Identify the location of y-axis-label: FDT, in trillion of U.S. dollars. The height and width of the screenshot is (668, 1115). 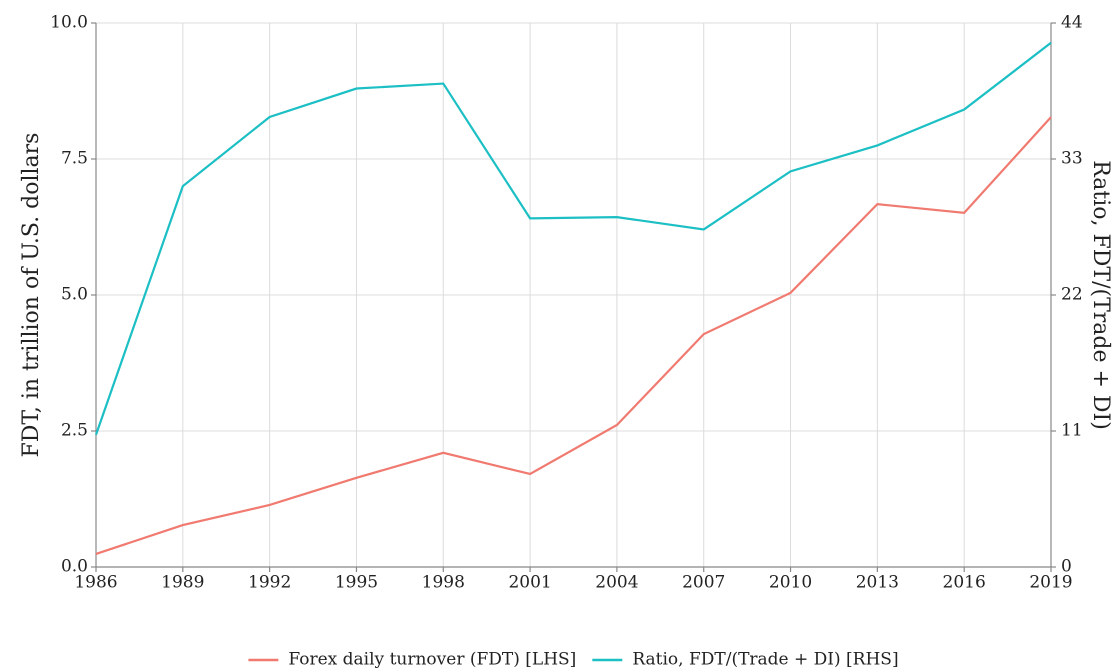
(31, 295).